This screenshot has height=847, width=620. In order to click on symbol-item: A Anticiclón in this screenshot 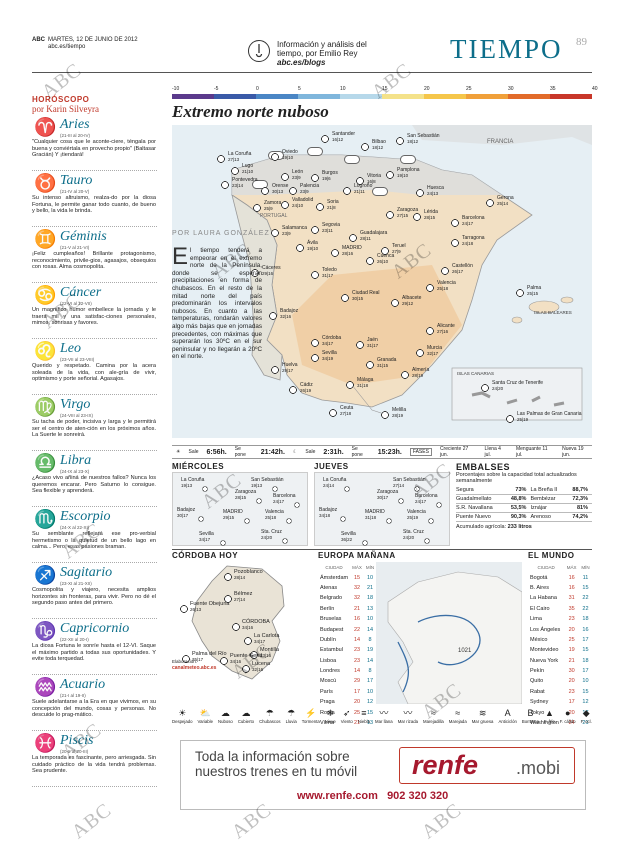, I will do `click(507, 719)`.